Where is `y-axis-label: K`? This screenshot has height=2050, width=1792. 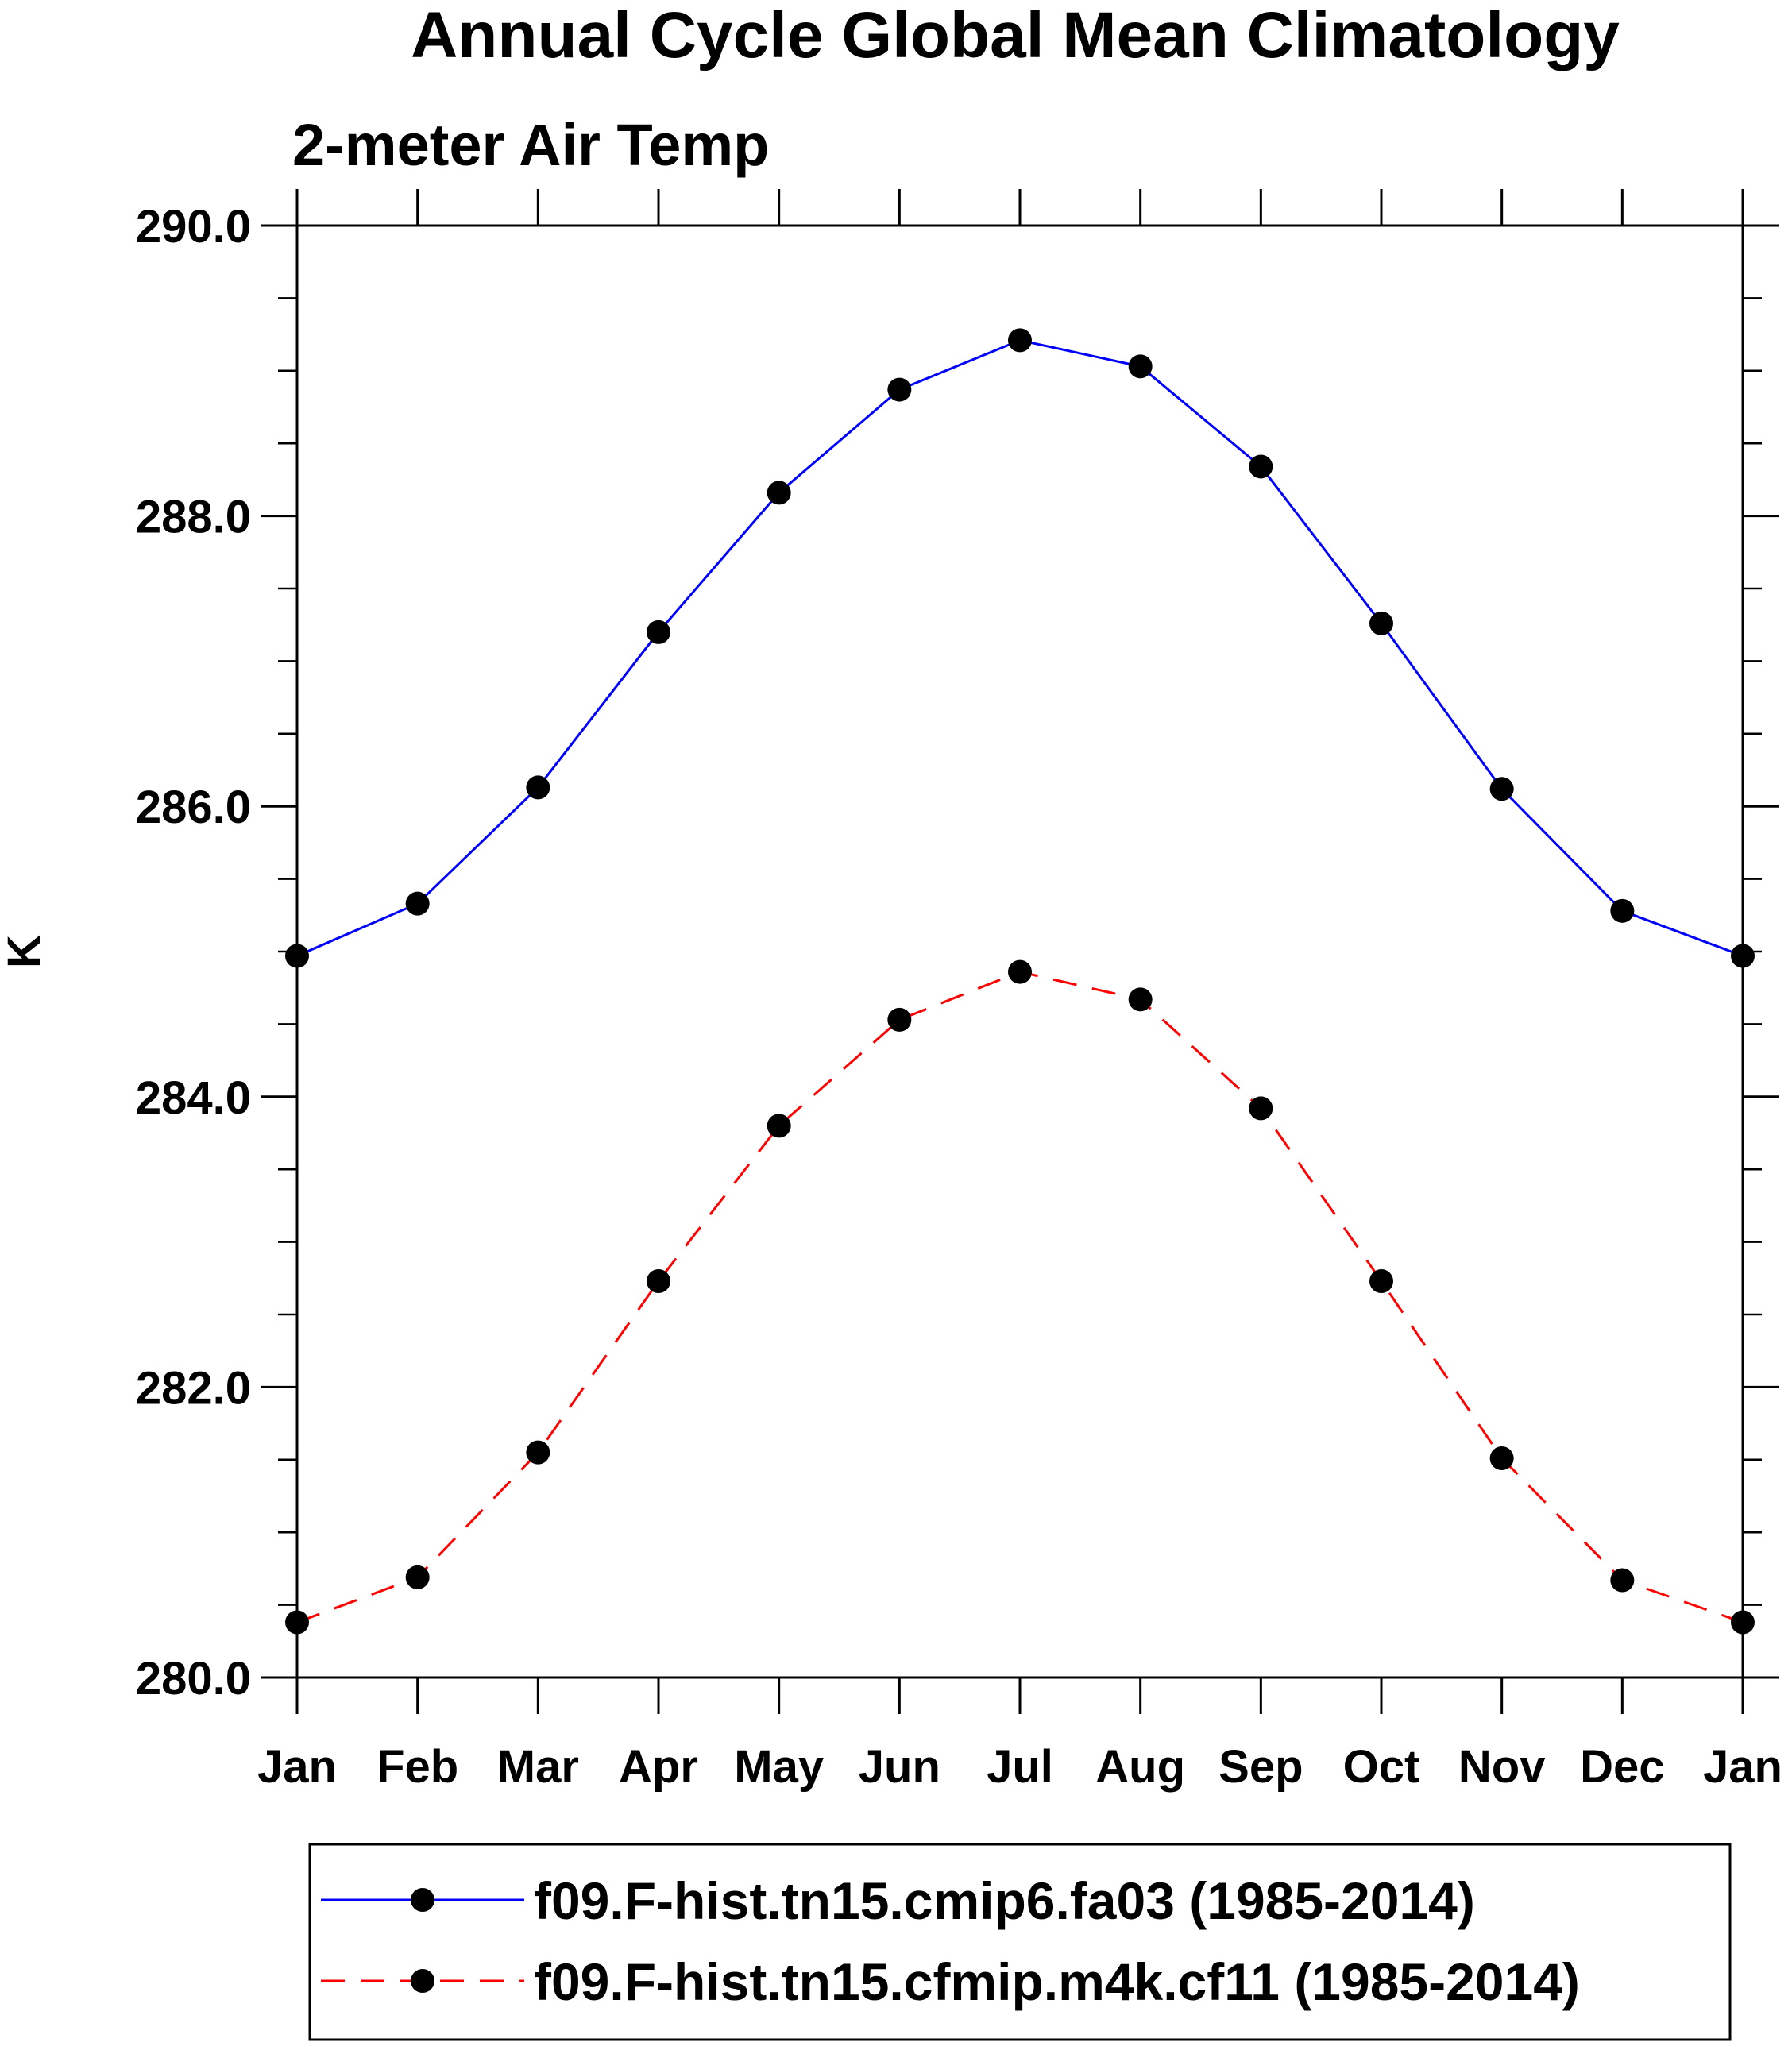
y-axis-label: K is located at coordinates (25, 951).